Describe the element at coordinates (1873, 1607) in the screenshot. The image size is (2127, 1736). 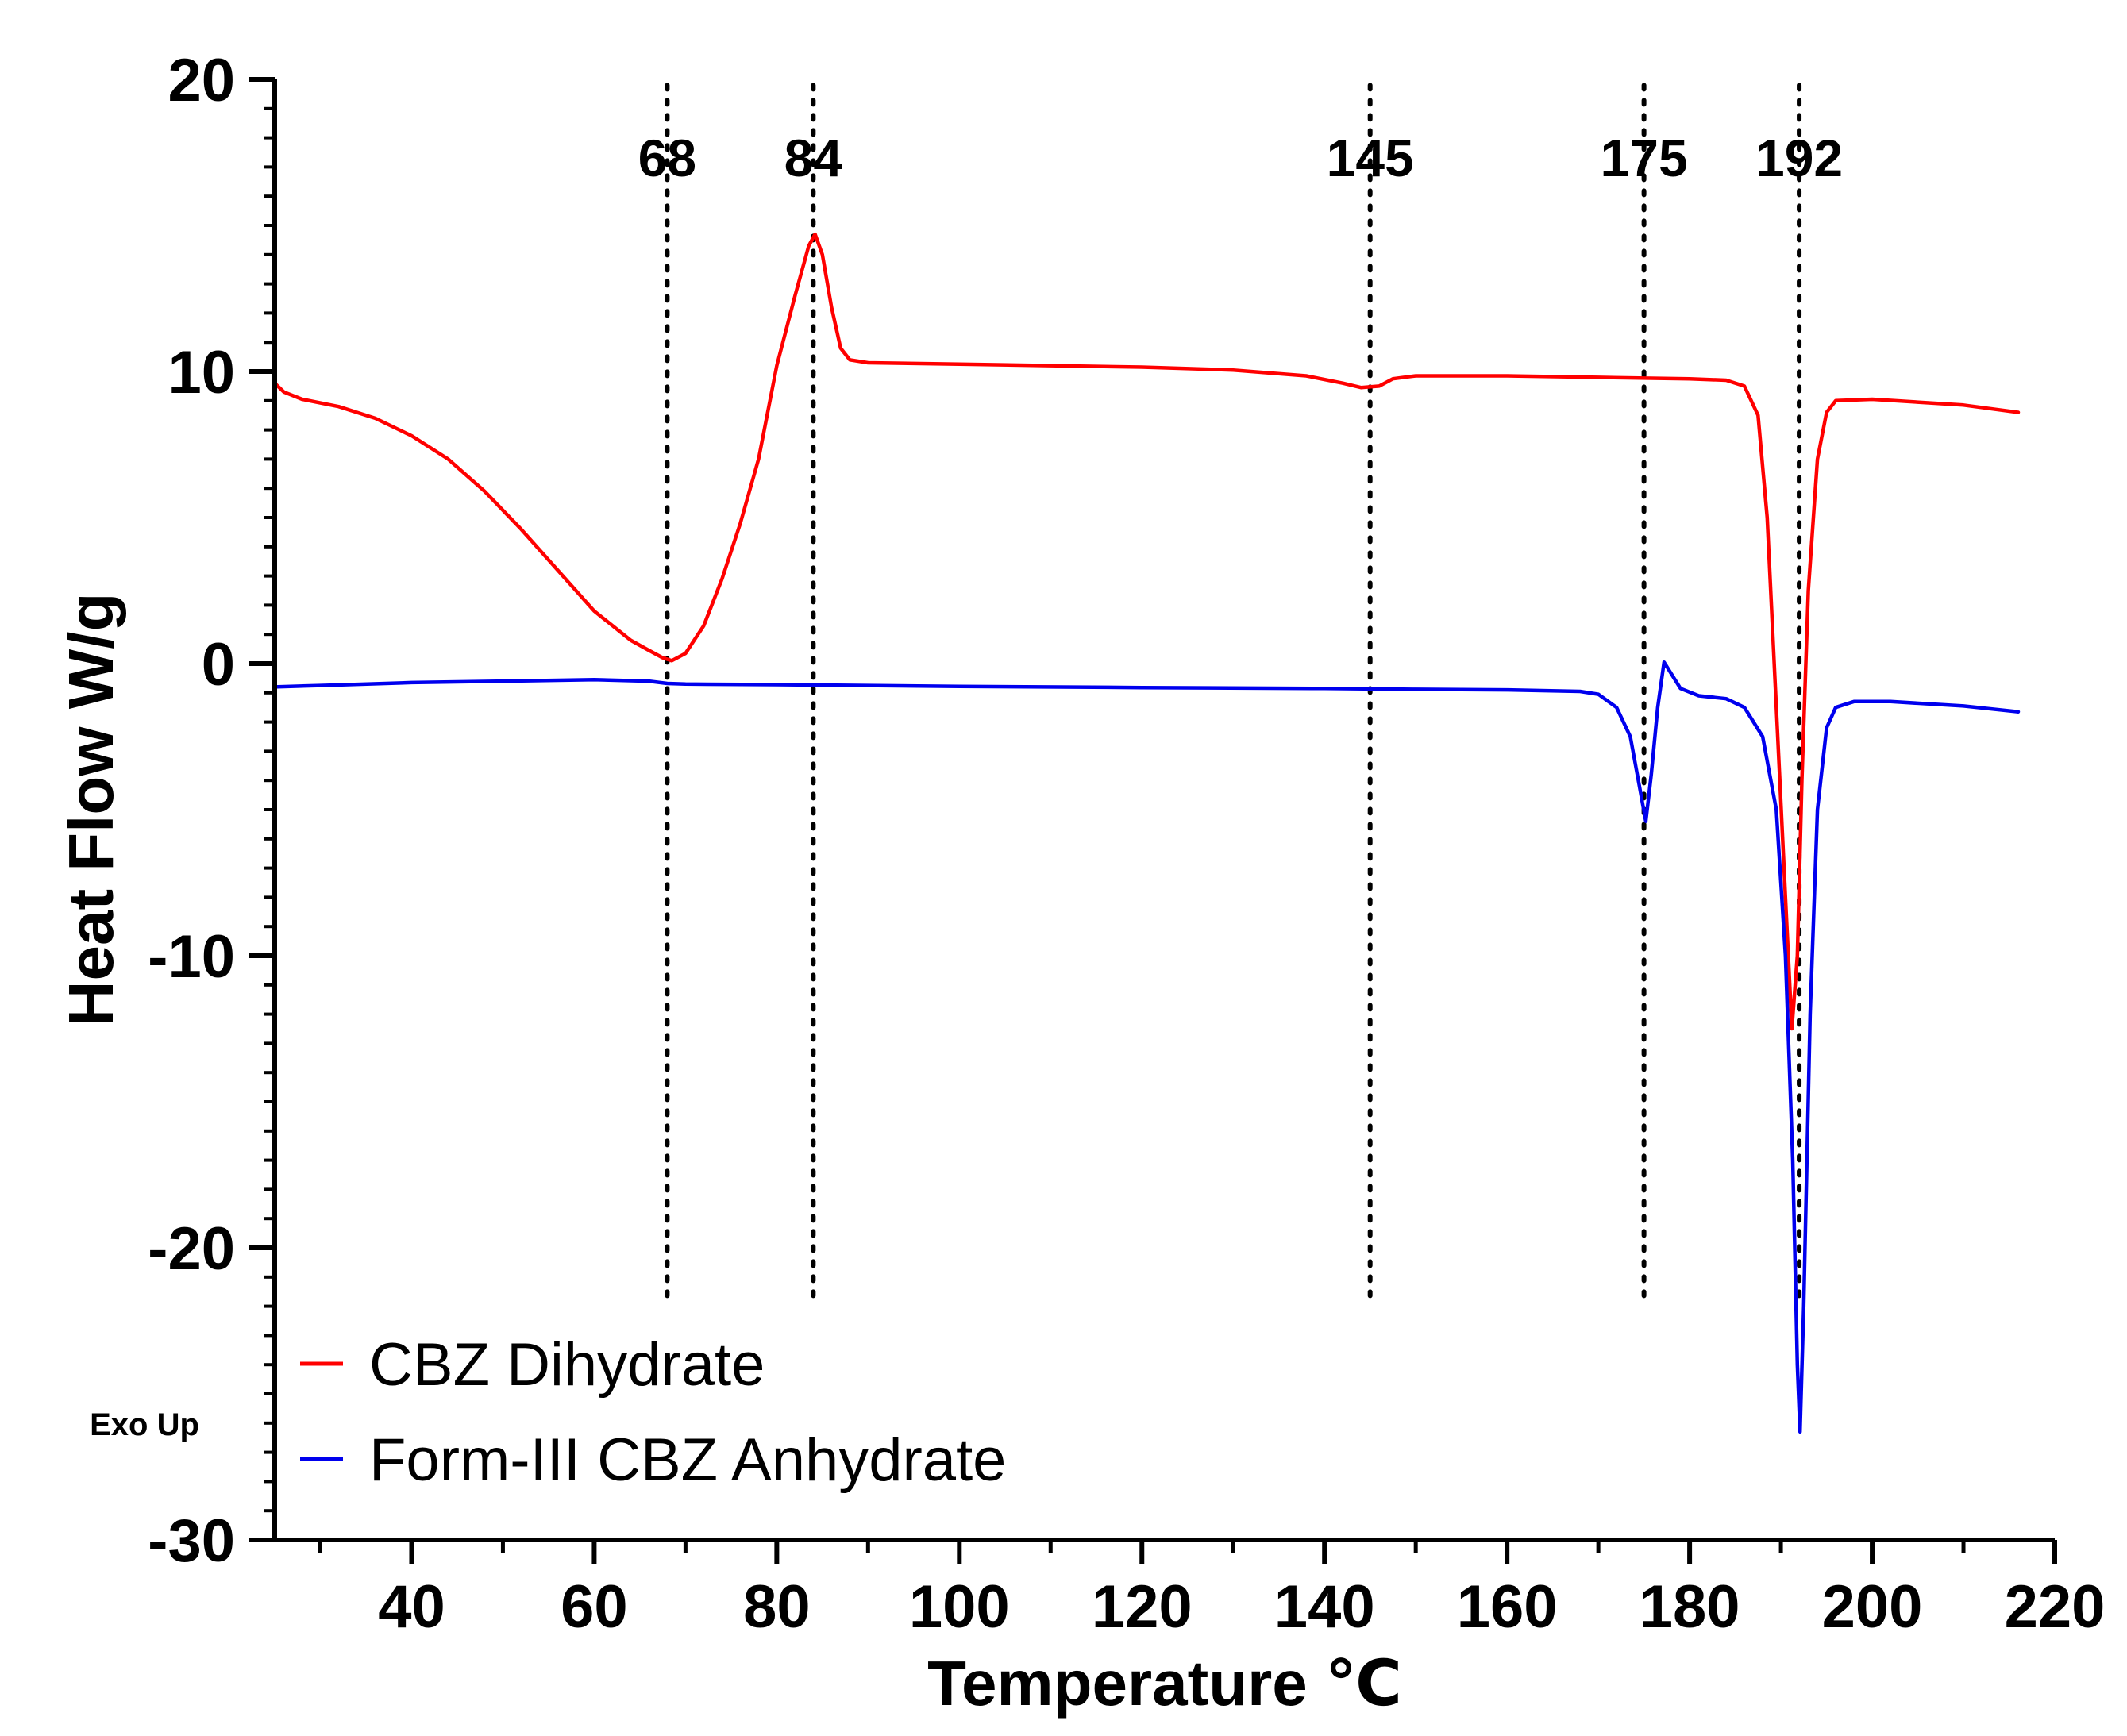
I see `x-tick-label: 200` at that location.